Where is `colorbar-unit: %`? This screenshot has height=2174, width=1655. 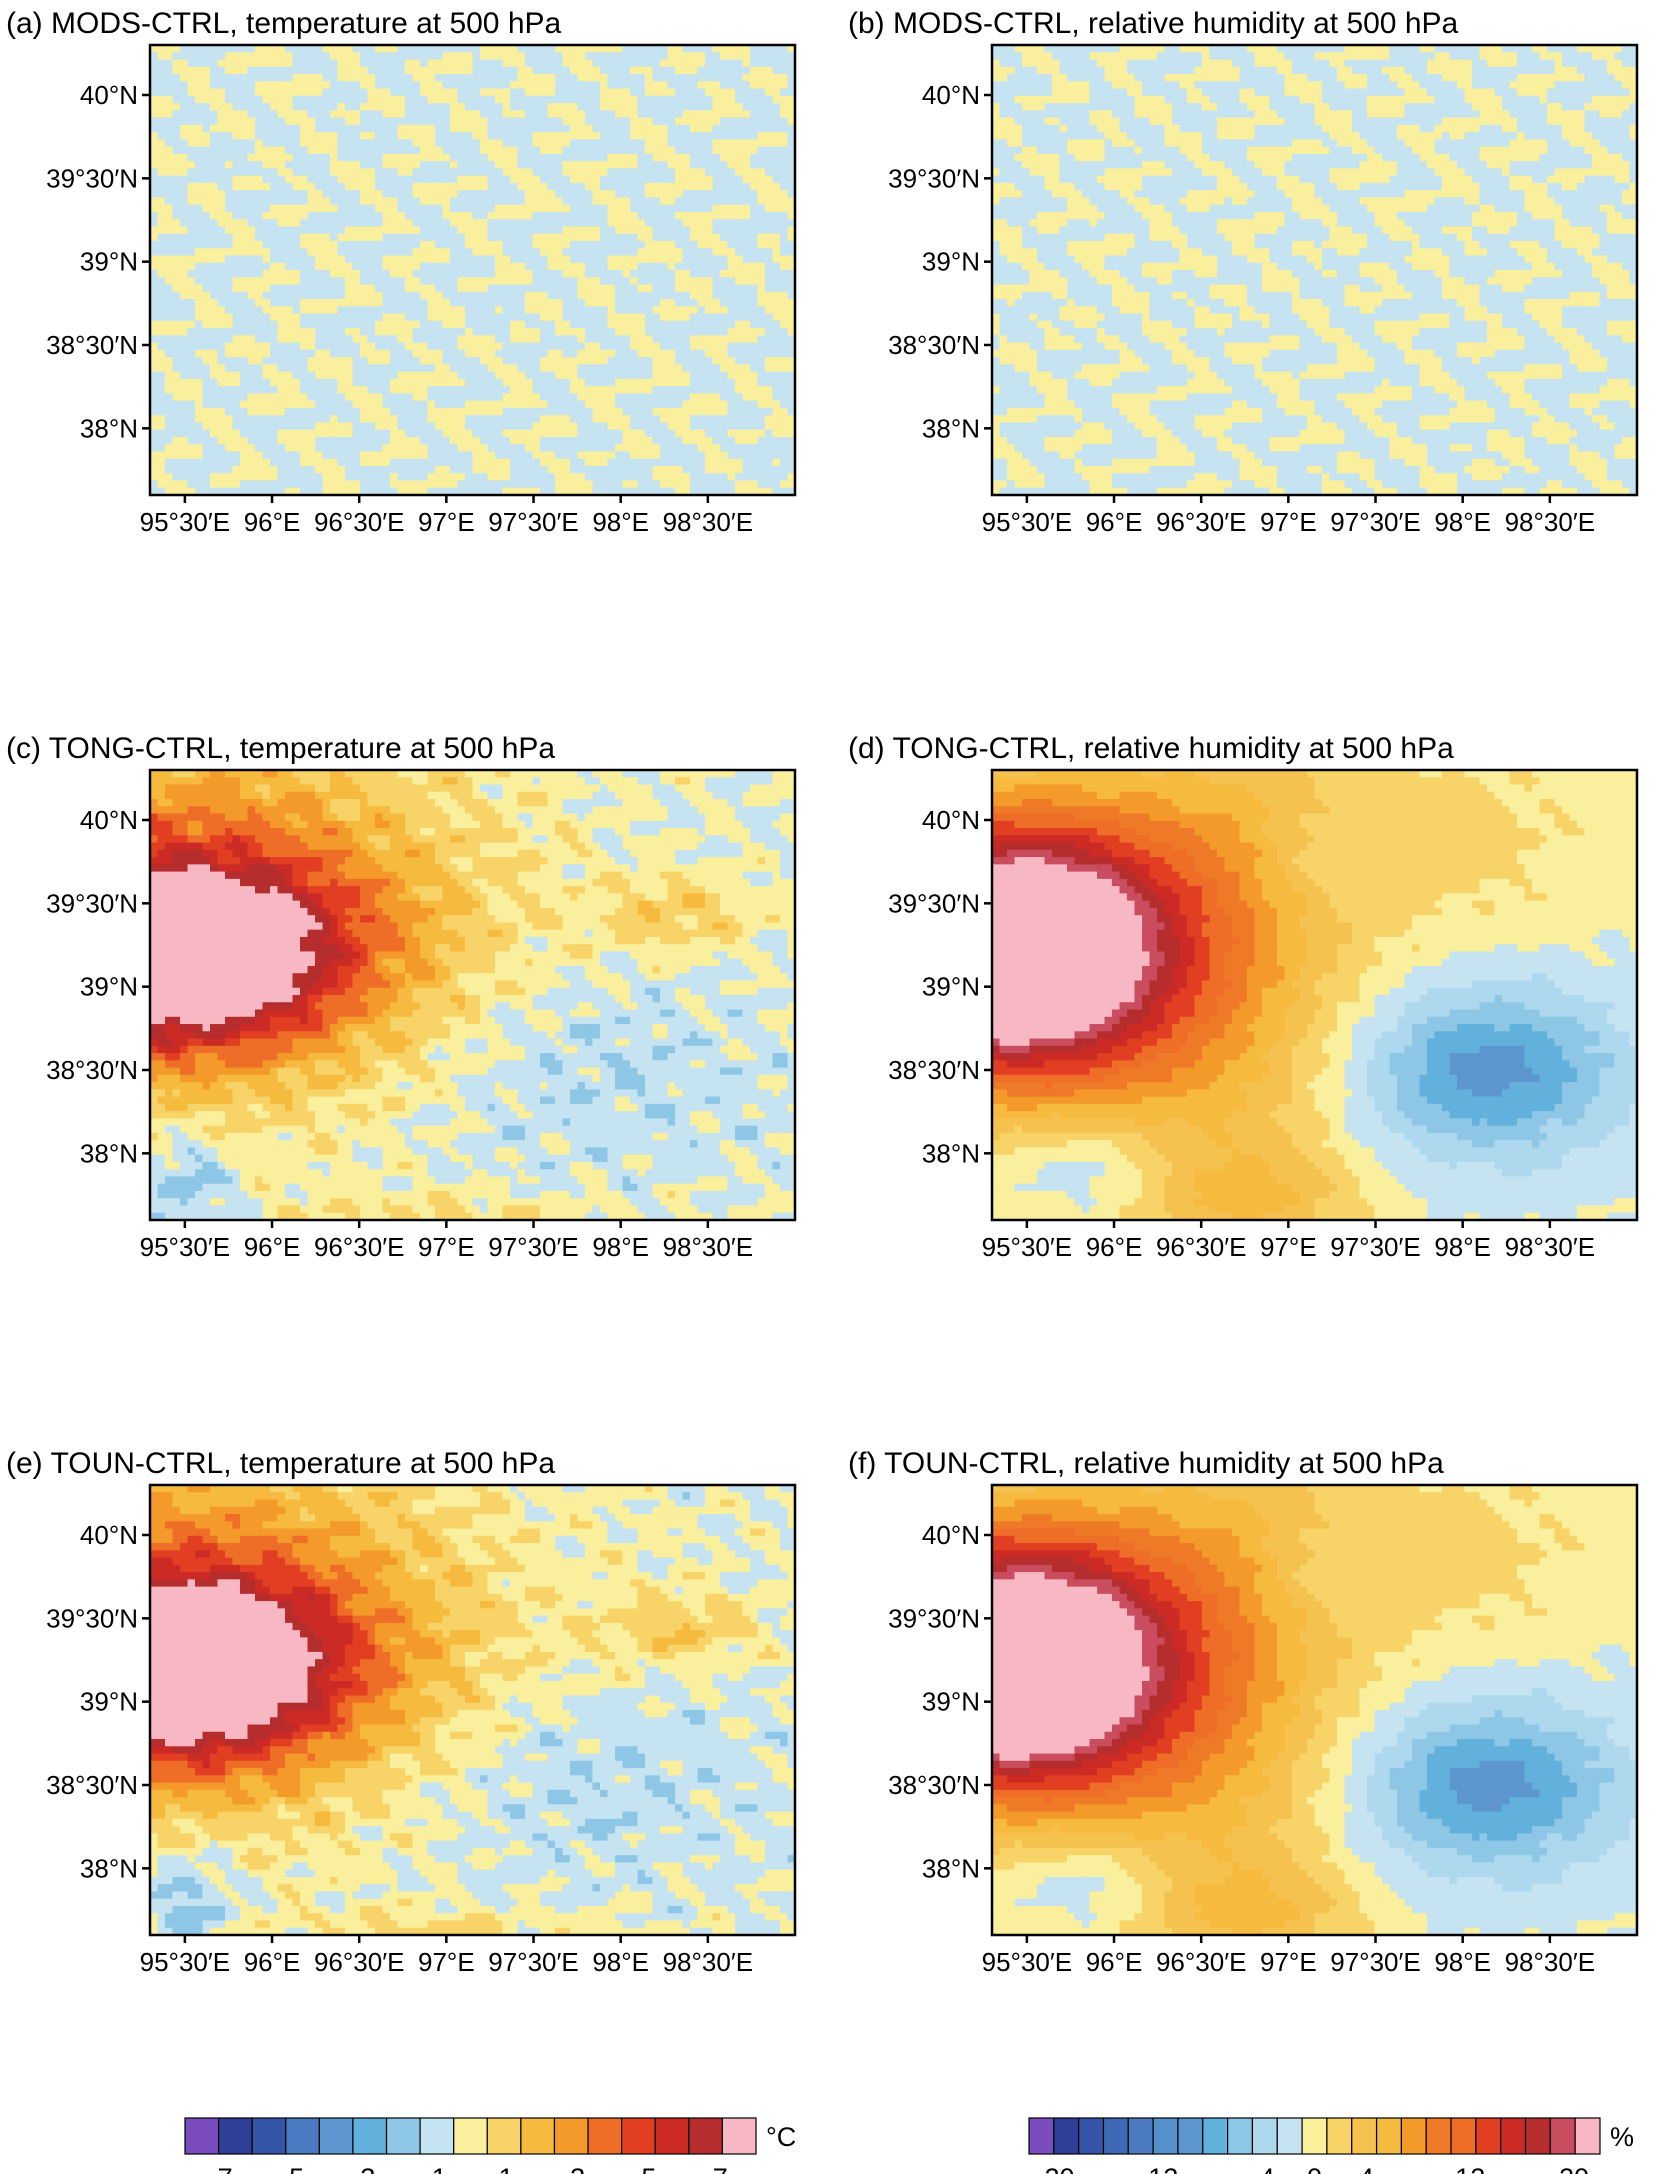
colorbar-unit: % is located at coordinates (1622, 2137).